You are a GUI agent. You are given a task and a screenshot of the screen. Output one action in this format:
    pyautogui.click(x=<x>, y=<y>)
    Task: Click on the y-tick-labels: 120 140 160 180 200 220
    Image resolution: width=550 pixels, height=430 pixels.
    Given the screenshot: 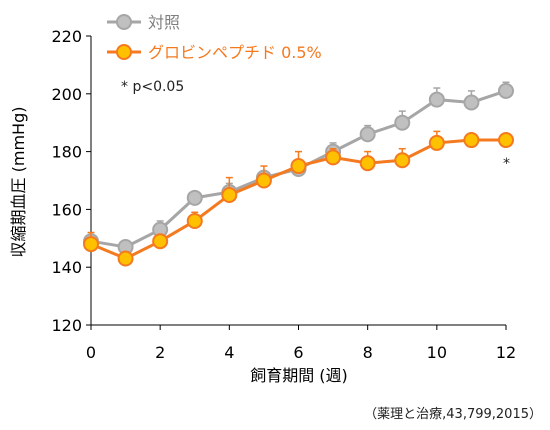 What is the action you would take?
    pyautogui.click(x=71, y=181)
    